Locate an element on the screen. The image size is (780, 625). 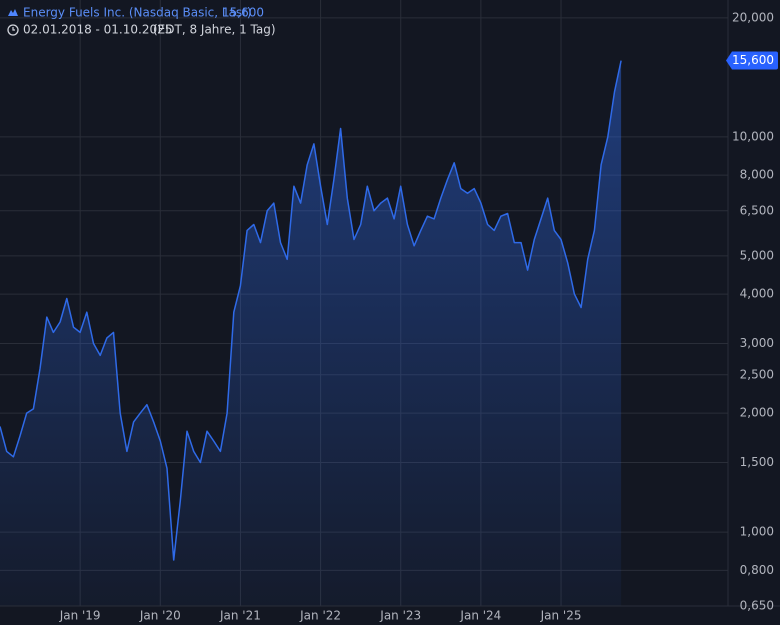
y-tick-label: 10,000 is located at coordinates (753, 136).